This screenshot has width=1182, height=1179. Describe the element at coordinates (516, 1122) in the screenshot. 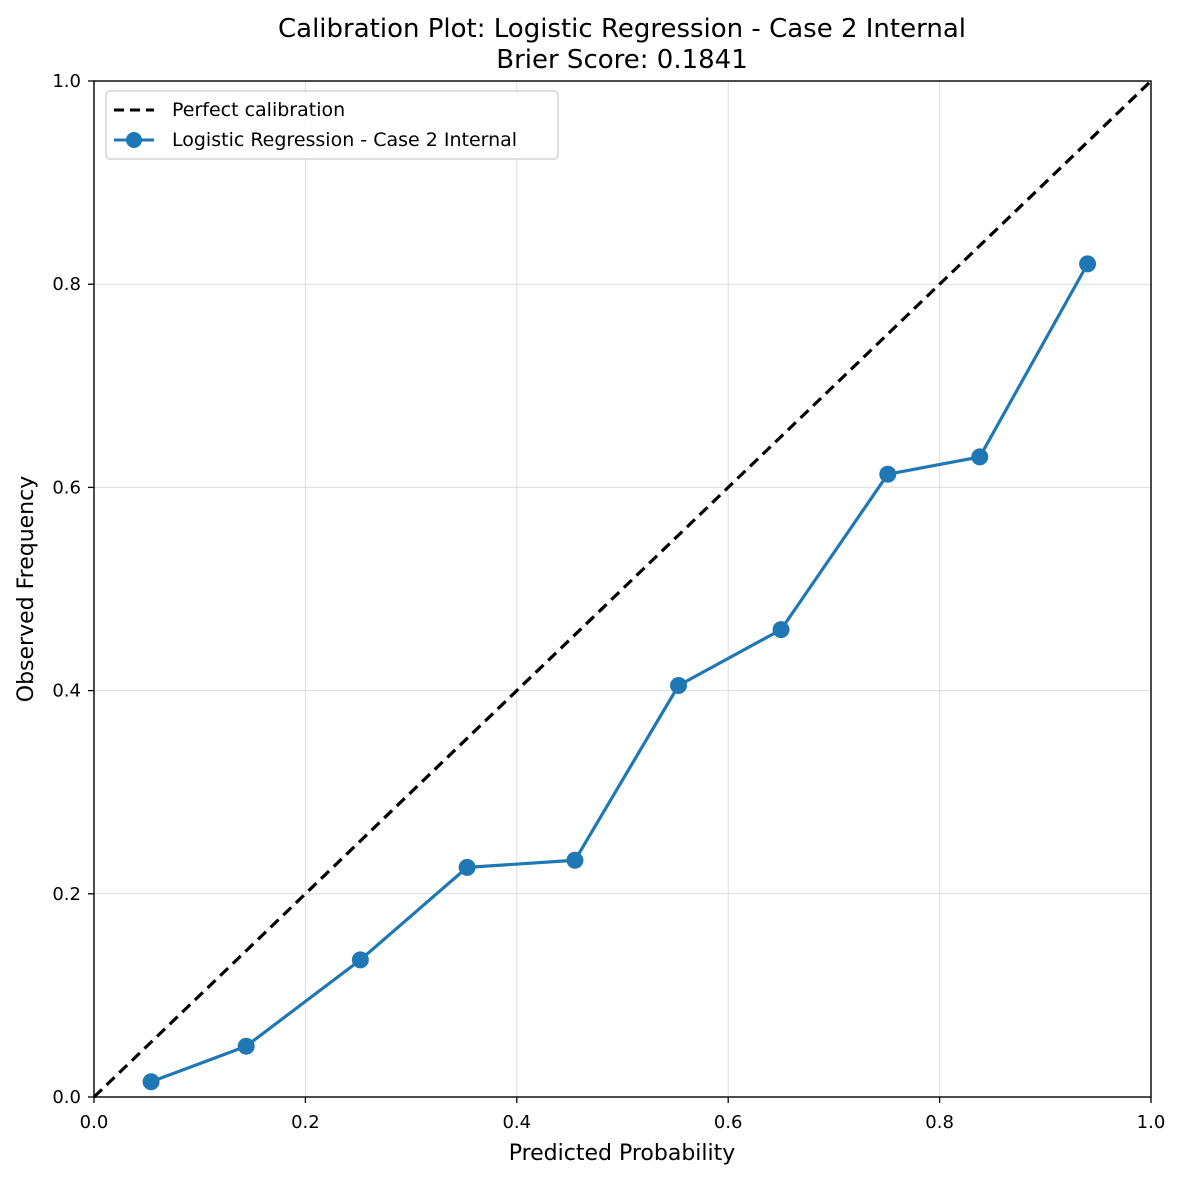

I see `x-tick-label: 0.4` at that location.